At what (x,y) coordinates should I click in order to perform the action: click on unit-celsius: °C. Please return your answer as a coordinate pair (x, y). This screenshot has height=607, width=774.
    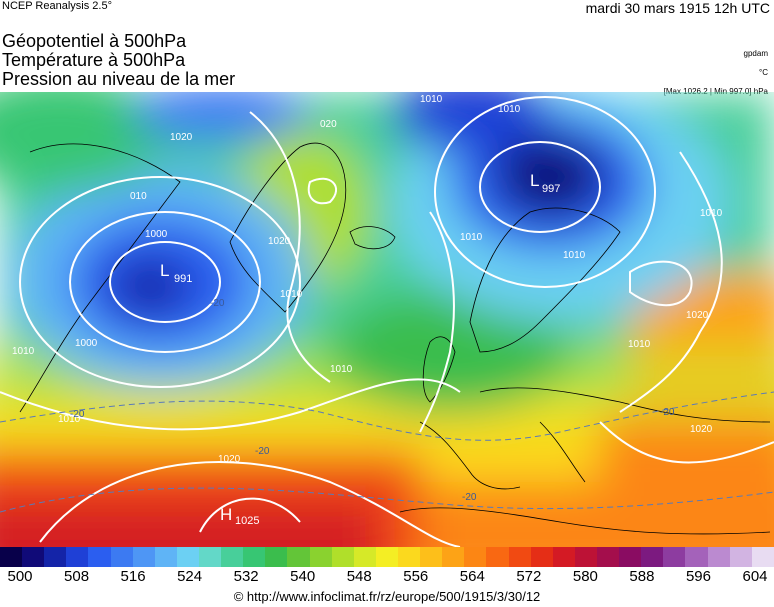
    Looking at the image, I should click on (763, 72).